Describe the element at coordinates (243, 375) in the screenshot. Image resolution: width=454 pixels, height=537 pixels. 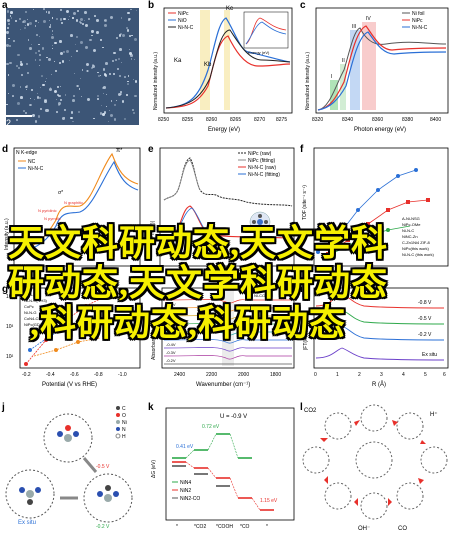
I see `svg-text: 2000` at that location.